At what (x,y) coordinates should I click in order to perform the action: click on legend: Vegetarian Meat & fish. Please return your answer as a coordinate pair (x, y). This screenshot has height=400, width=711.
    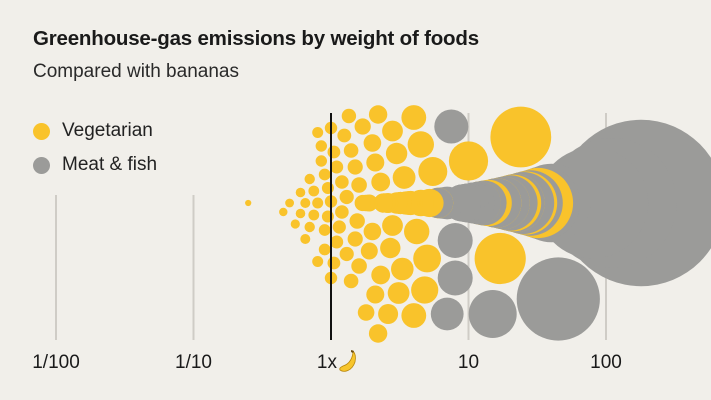
    Looking at the image, I should click on (95, 148).